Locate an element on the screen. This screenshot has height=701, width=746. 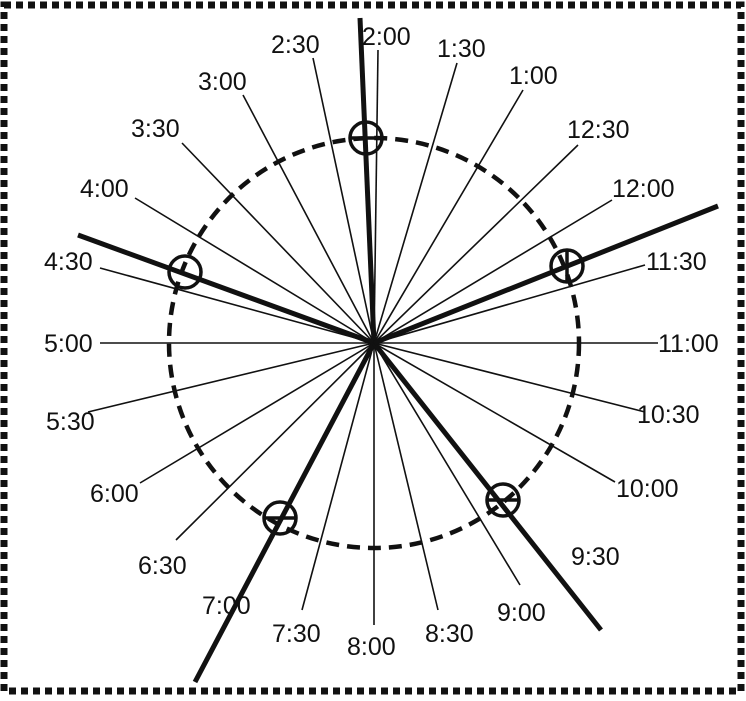
label-9-30: 9:30 is located at coordinates (595, 557).